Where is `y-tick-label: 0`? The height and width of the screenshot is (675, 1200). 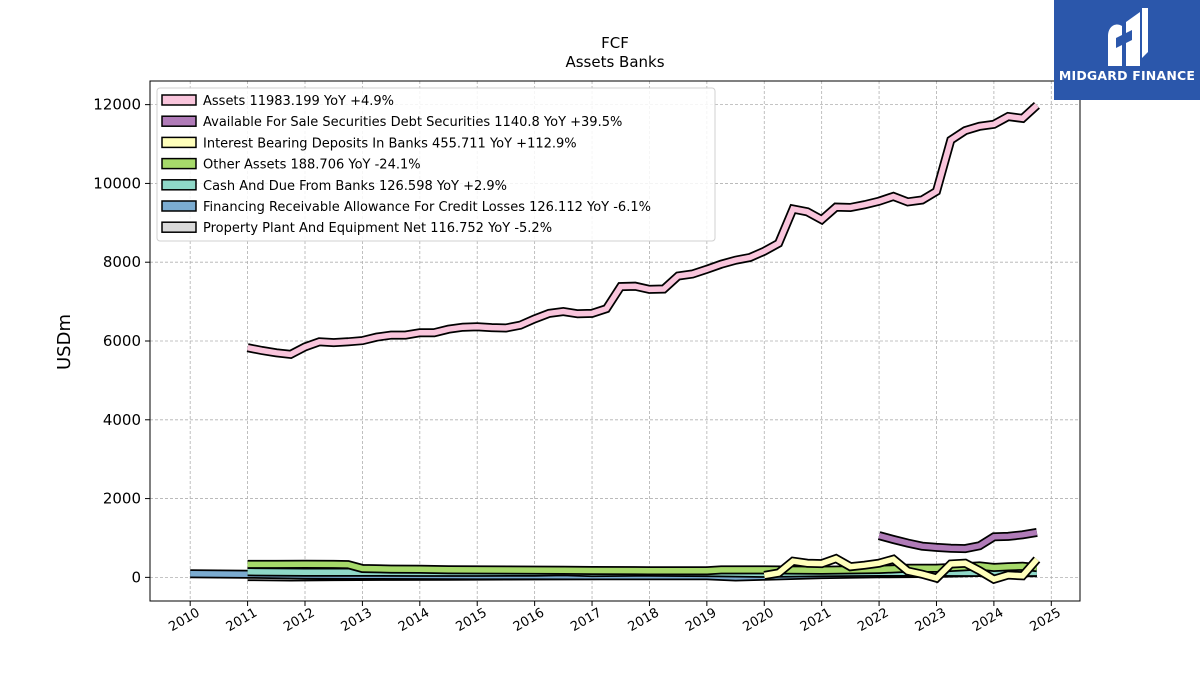
y-tick-label: 0 is located at coordinates (136, 577).